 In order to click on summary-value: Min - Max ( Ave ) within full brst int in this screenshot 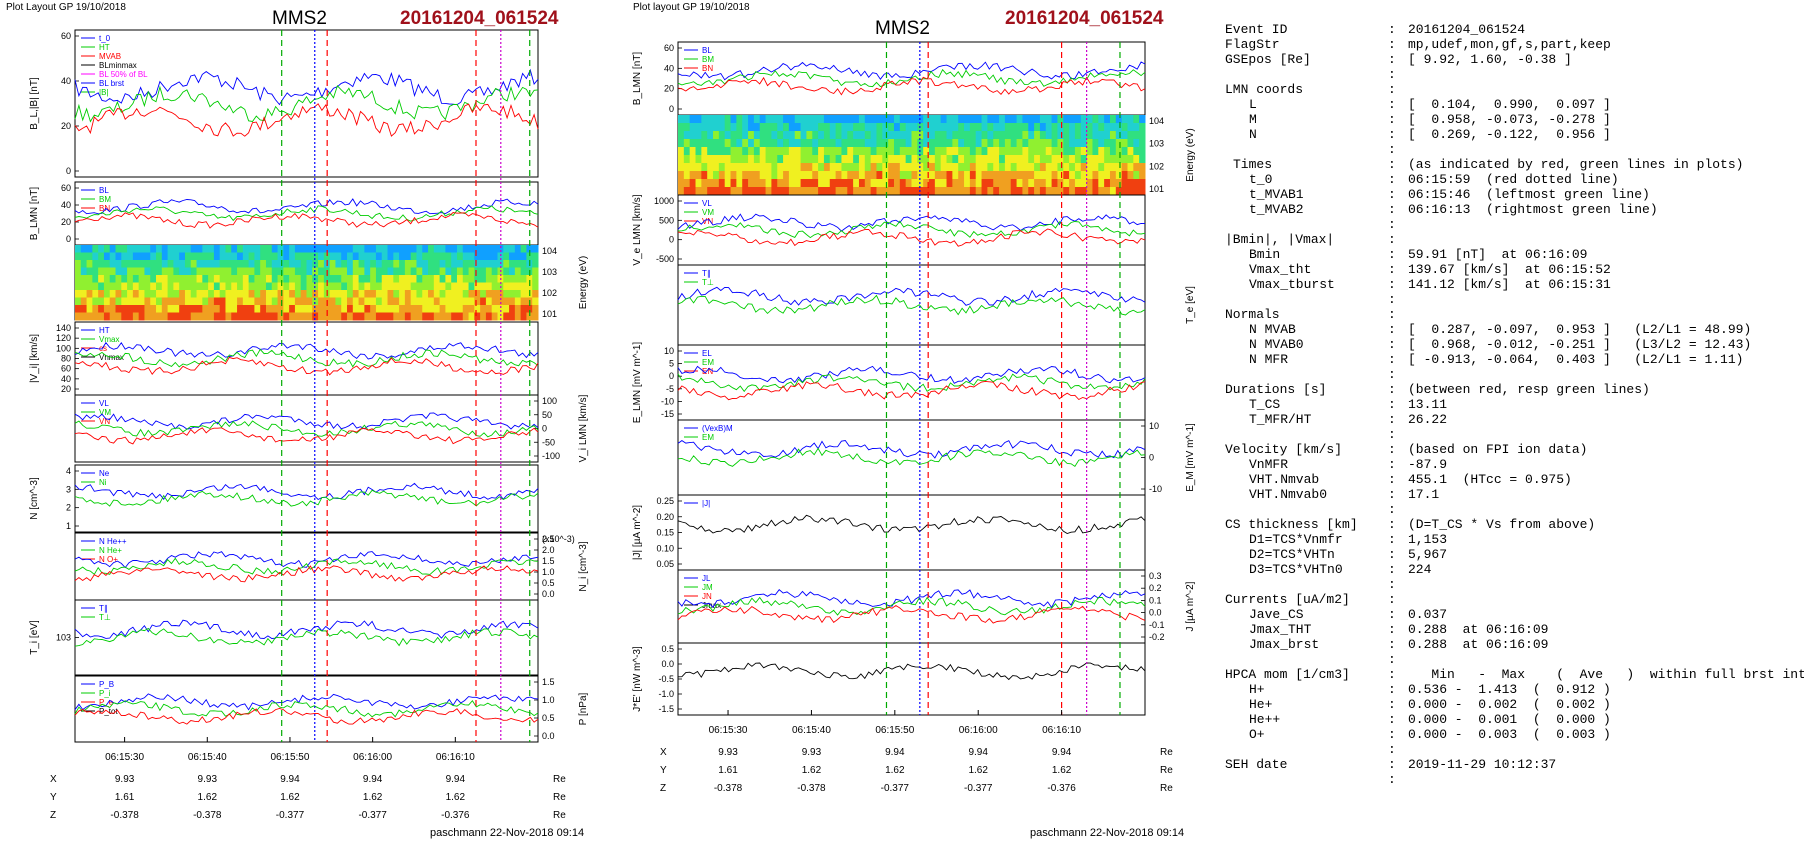, I will do `click(1606, 674)`.